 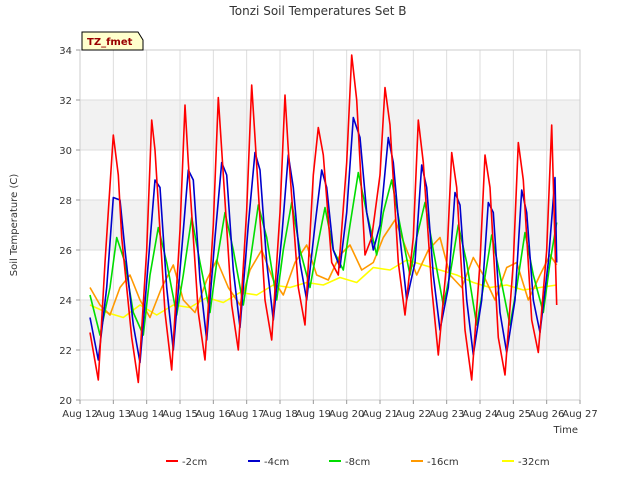 What do you see at coordinates (443, 462) in the screenshot?
I see `legend-label: -16cm` at bounding box center [443, 462].